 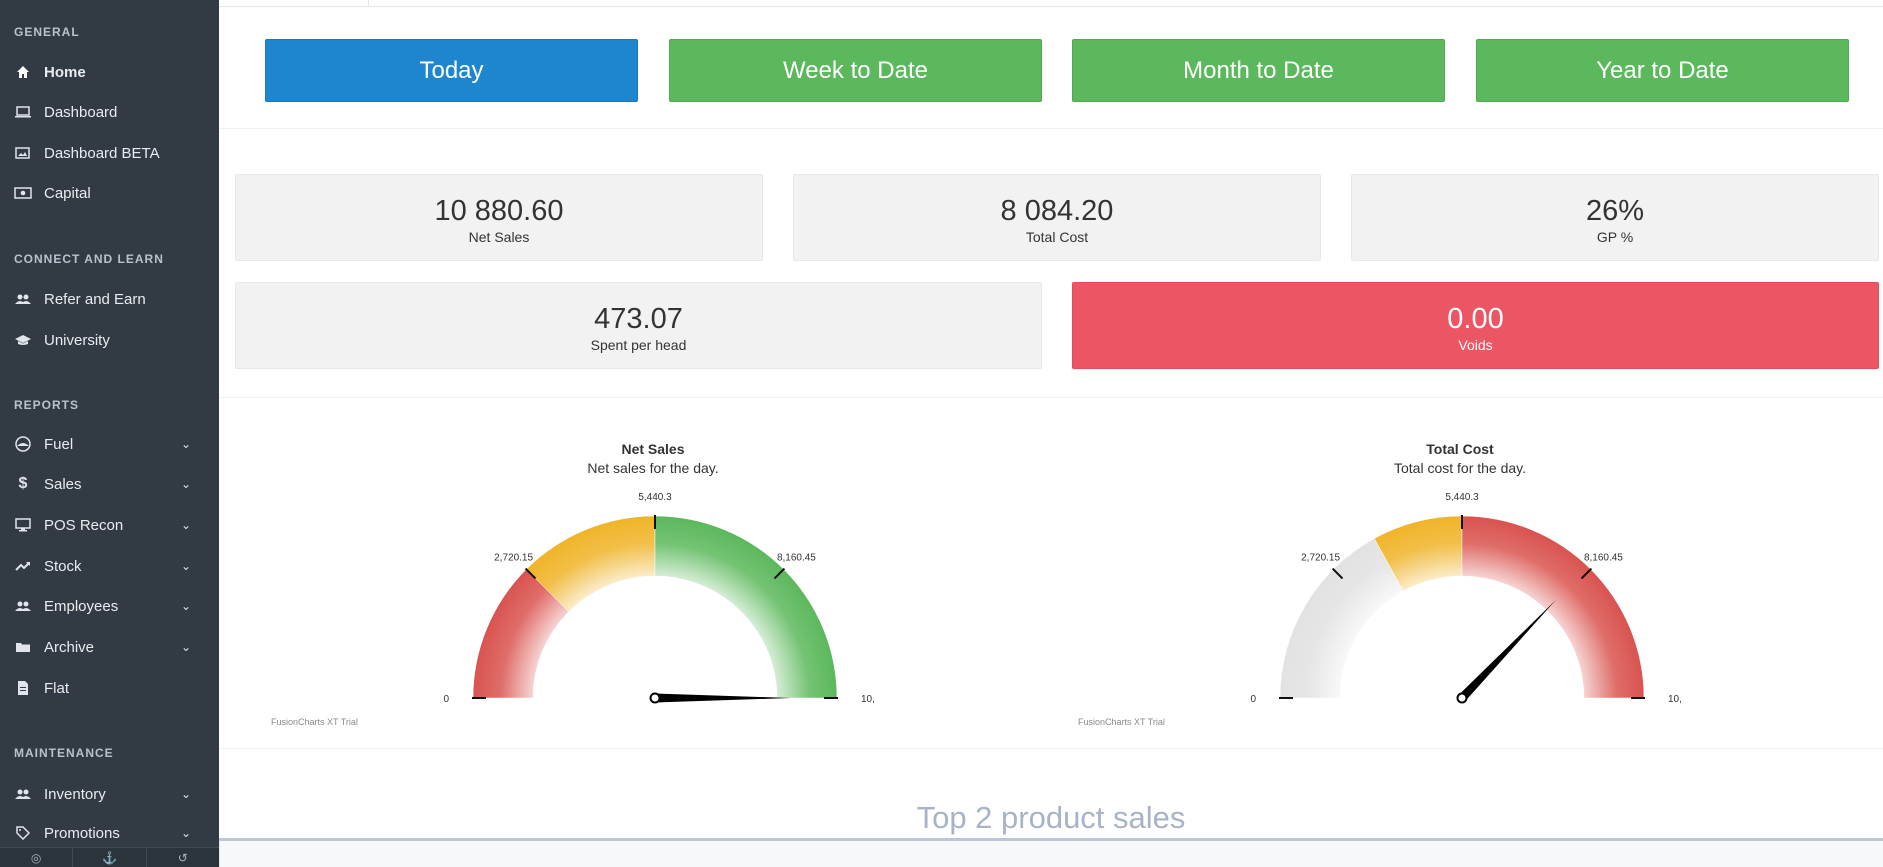 What do you see at coordinates (109, 647) in the screenshot?
I see `sidebar-item-archive: Archive ⌄` at bounding box center [109, 647].